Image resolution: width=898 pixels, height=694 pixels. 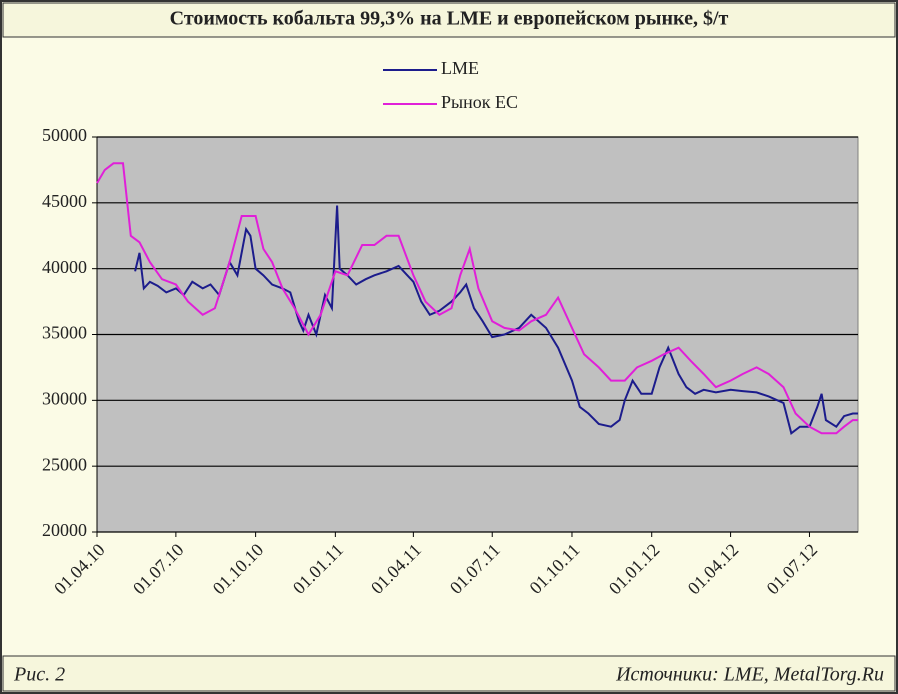 What do you see at coordinates (479, 102) in the screenshot?
I see `legend-label: Рынок ЕС` at bounding box center [479, 102].